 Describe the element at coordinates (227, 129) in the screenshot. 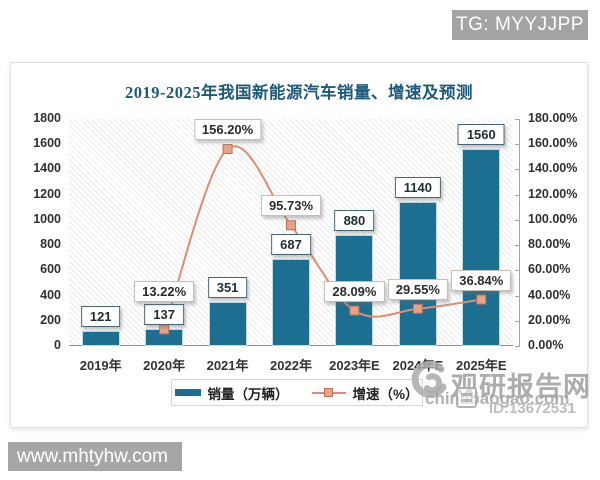

I see `growth-value-label: 156.20%` at that location.